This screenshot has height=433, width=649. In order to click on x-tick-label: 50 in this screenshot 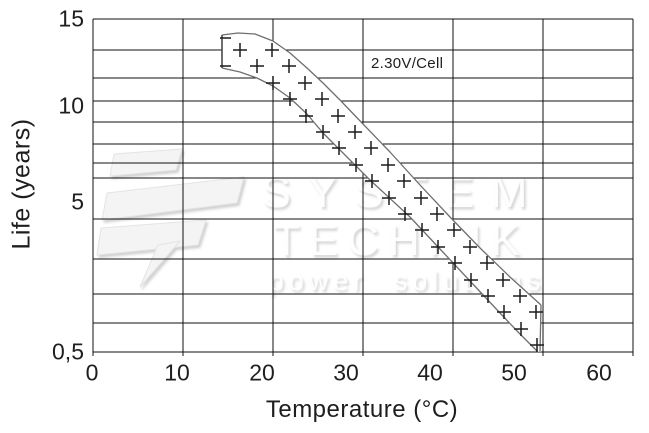, I will do `click(514, 372)`.